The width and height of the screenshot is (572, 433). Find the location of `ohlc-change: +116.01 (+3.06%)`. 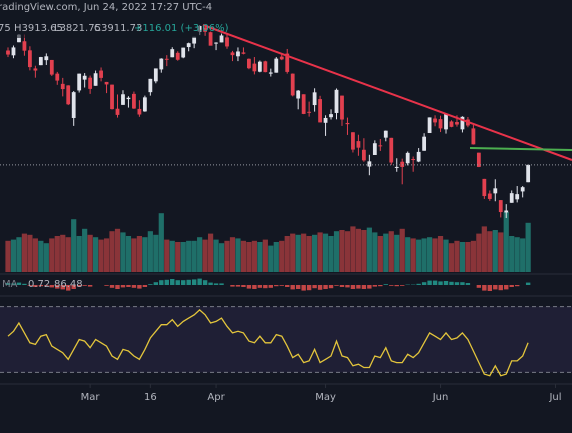

ohlc-change: +116.01 (+3.06%) is located at coordinates (181, 28).